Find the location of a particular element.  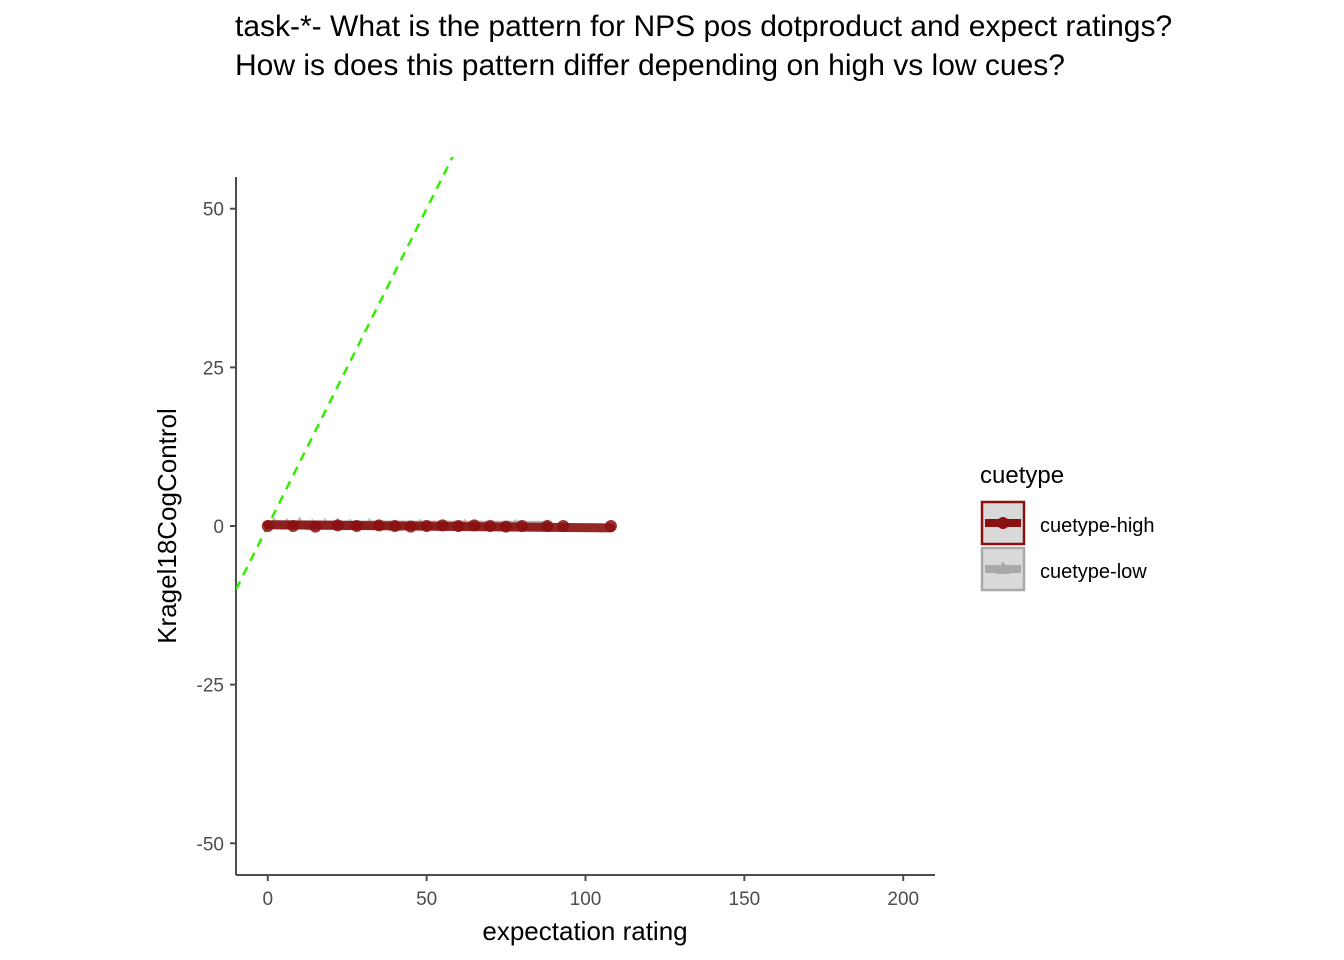

y-tick-label: 25 is located at coordinates (213, 368).